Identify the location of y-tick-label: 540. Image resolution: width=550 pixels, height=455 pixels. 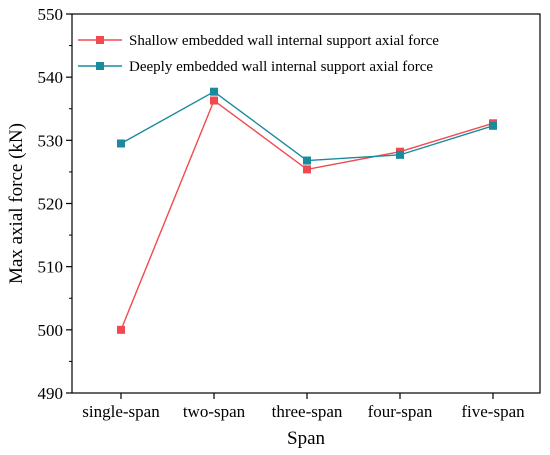
(51, 77).